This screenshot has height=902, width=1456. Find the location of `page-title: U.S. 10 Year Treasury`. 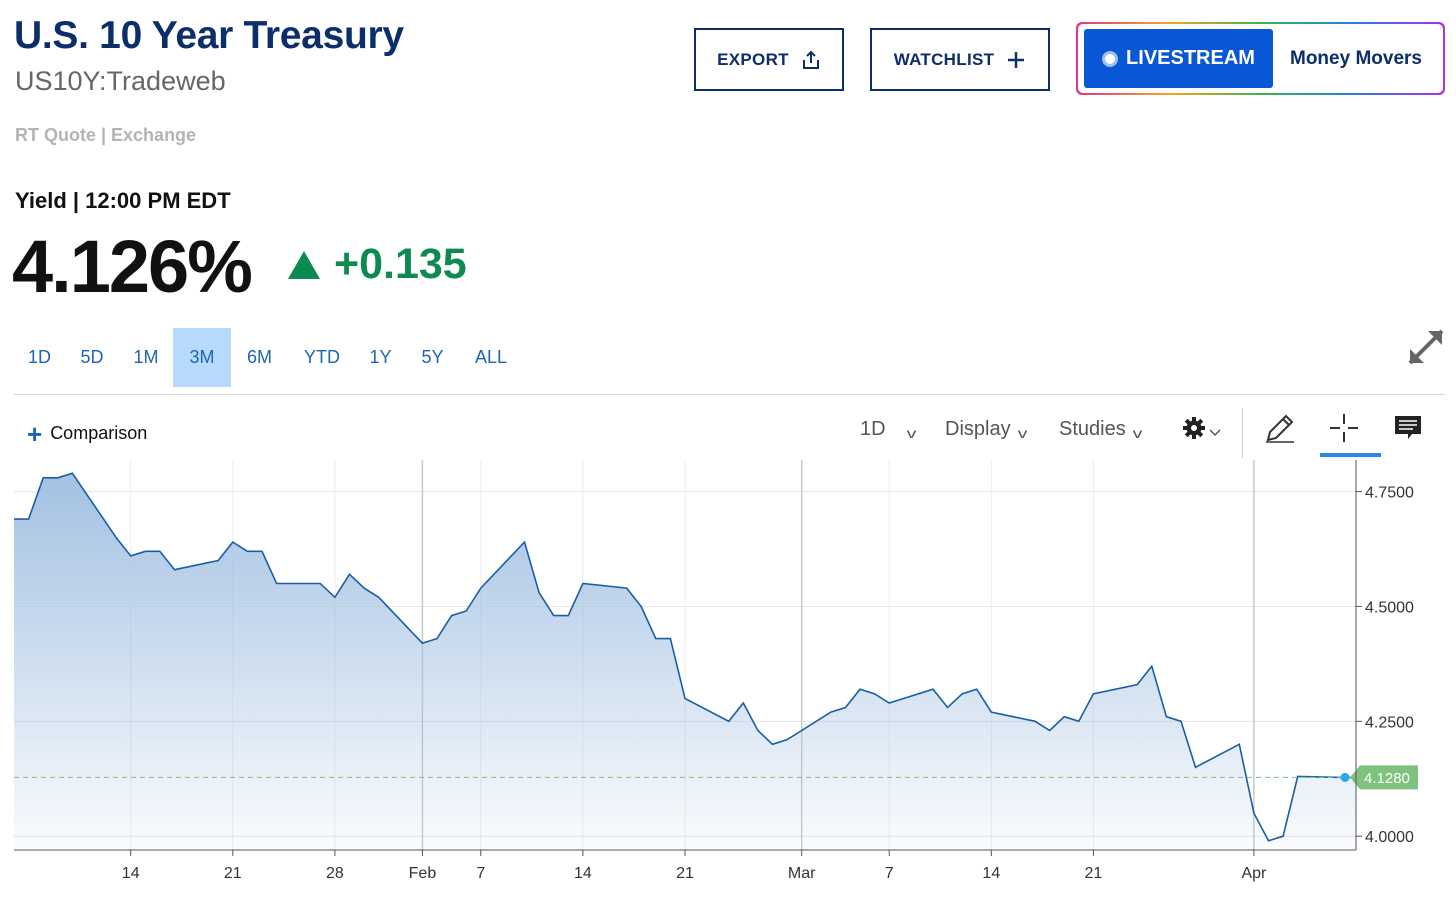

page-title: U.S. 10 Year Treasury is located at coordinates (209, 35).